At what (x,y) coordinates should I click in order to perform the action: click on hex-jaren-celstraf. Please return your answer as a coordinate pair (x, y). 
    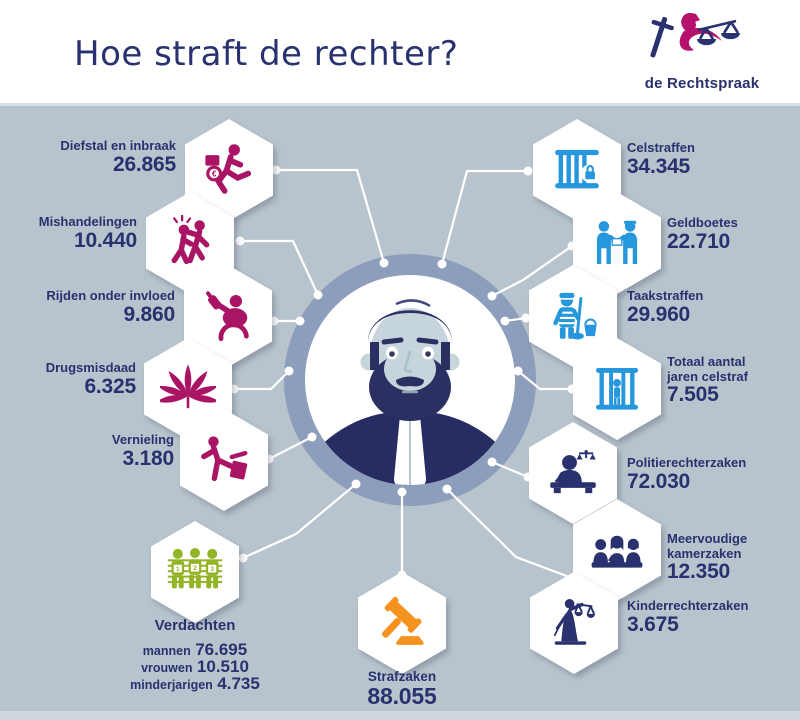
    Looking at the image, I should click on (617, 389).